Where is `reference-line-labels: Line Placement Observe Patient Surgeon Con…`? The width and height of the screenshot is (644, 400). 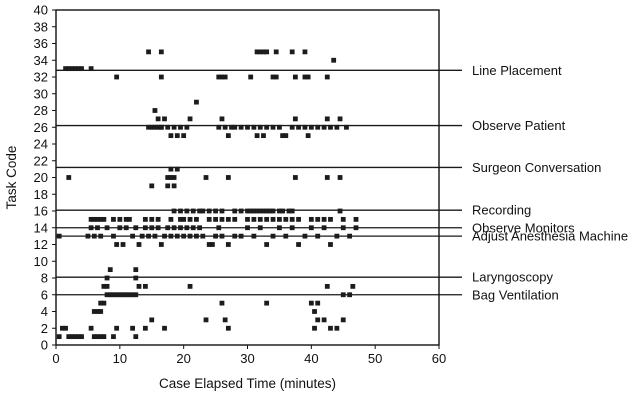 reference-line-labels: Line Placement Observe Patient Surgeon Con… is located at coordinates (550, 182).